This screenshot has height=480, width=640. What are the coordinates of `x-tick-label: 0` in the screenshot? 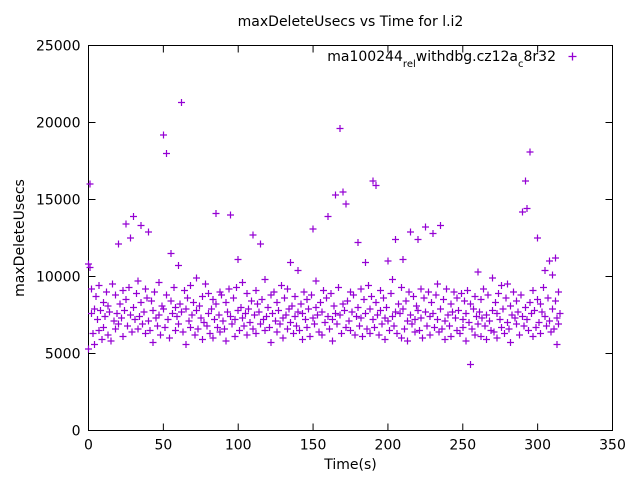 It's located at (88, 446).